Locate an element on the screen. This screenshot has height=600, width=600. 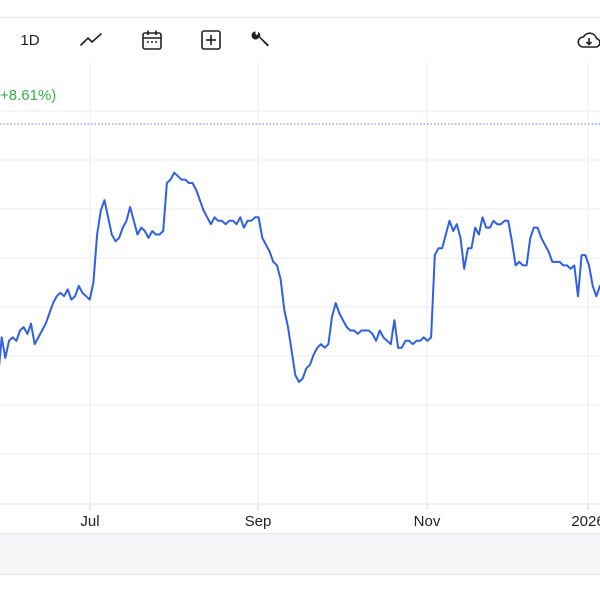
price-change-label: +8.61%) is located at coordinates (28, 95).